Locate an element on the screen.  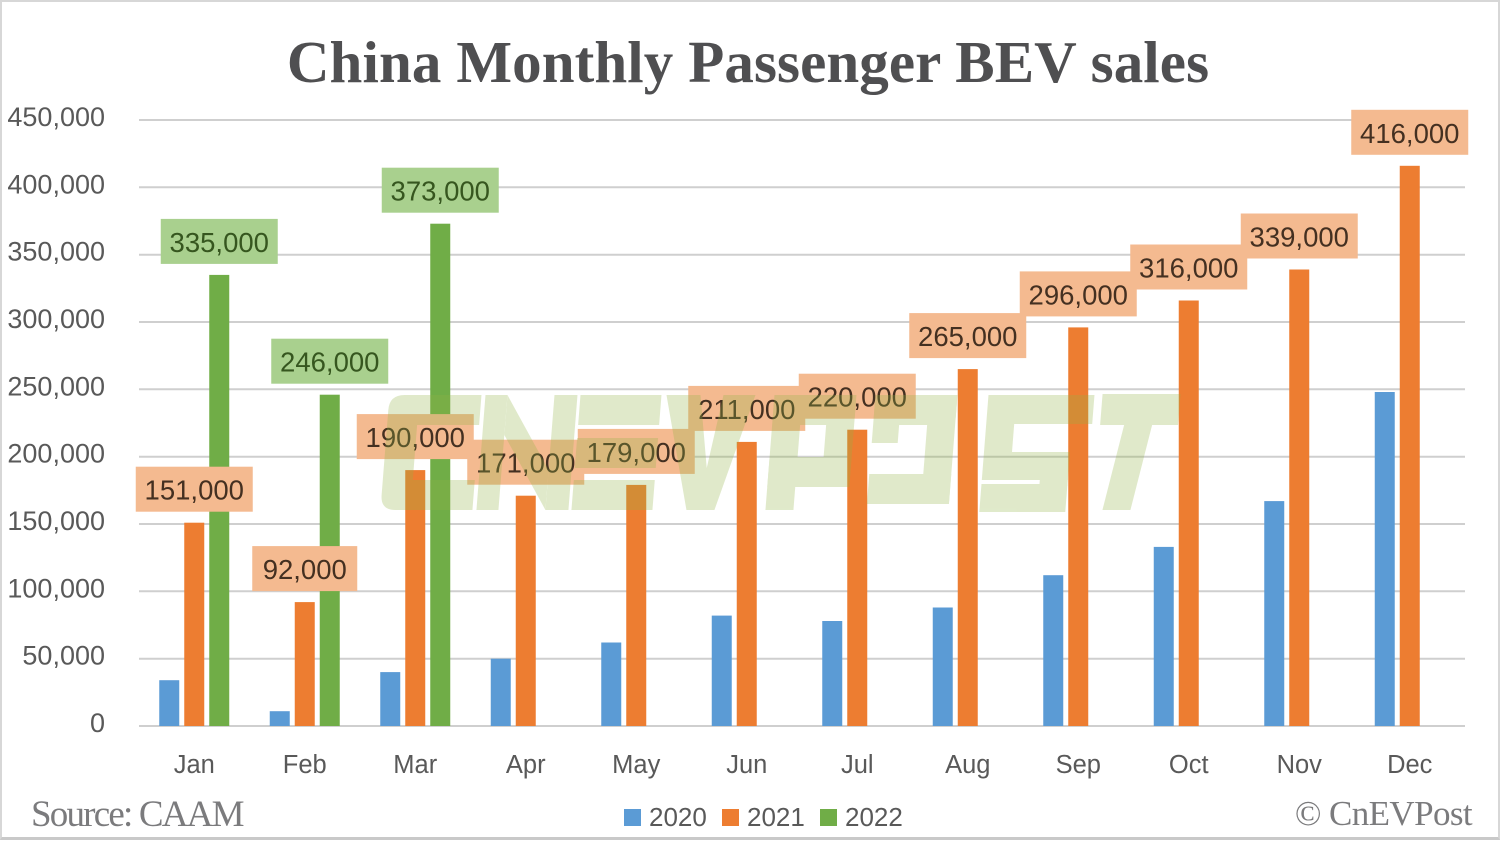
svg-text: 171,000 is located at coordinates (525, 463).